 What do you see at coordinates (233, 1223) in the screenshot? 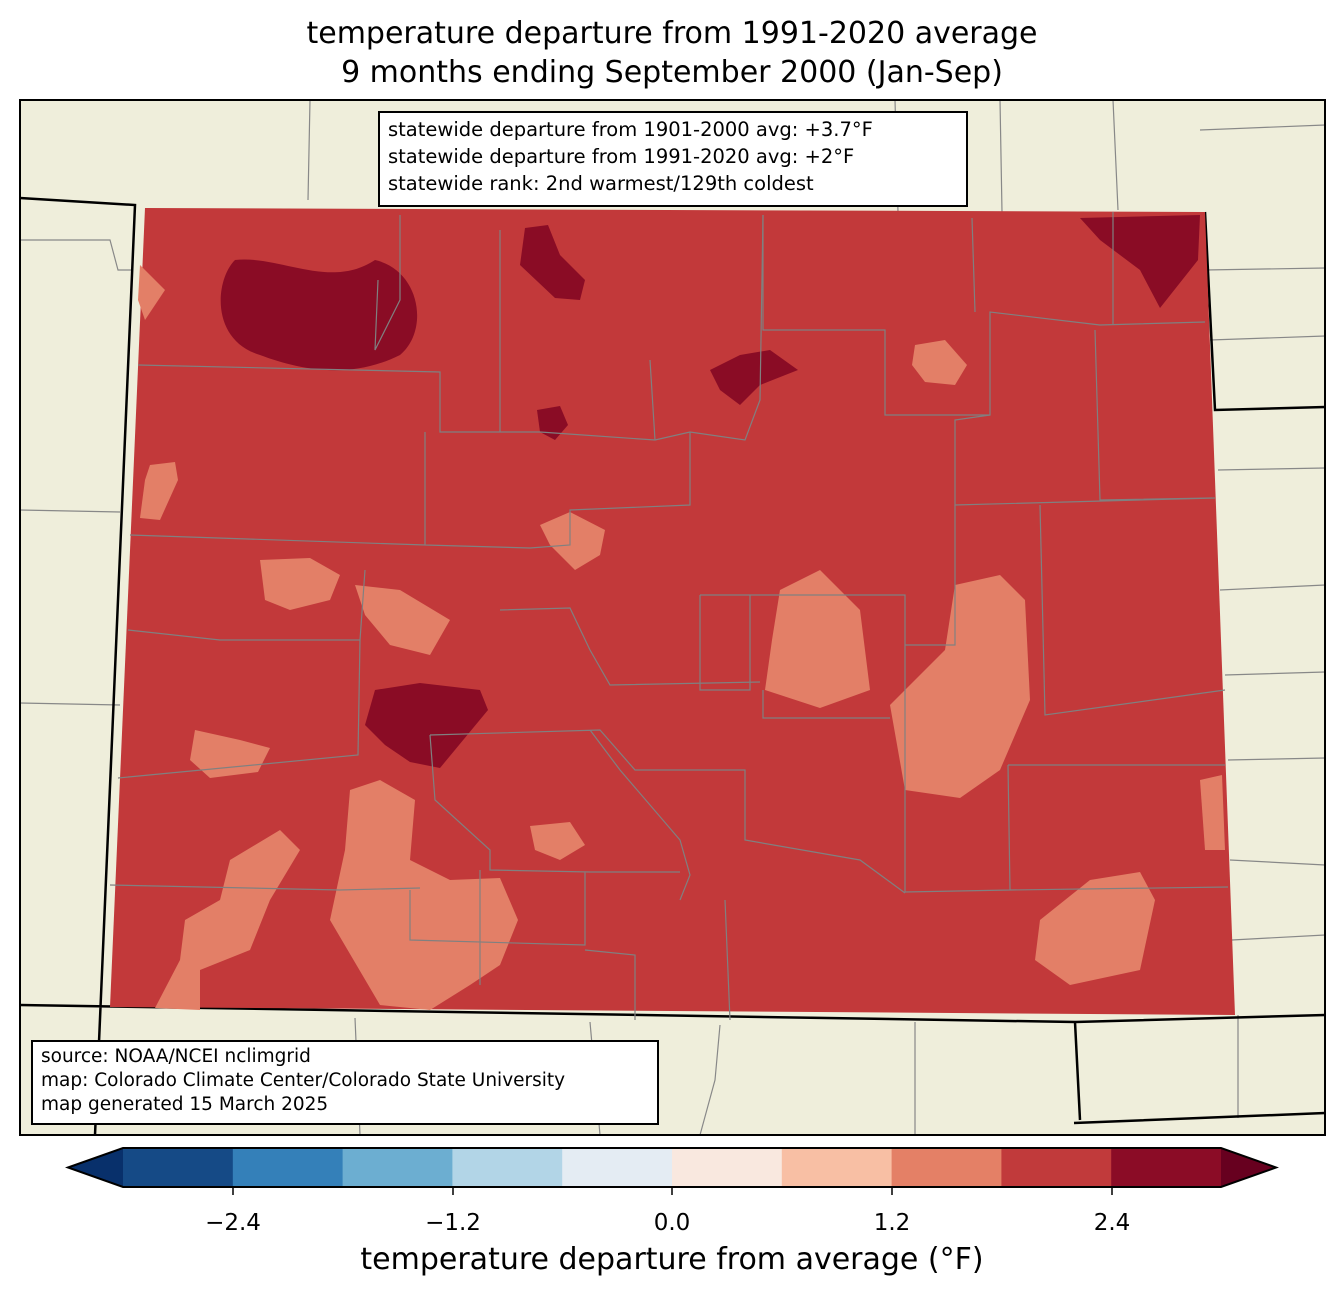
I see `colorbar-tick-label: −2.4` at bounding box center [233, 1223].